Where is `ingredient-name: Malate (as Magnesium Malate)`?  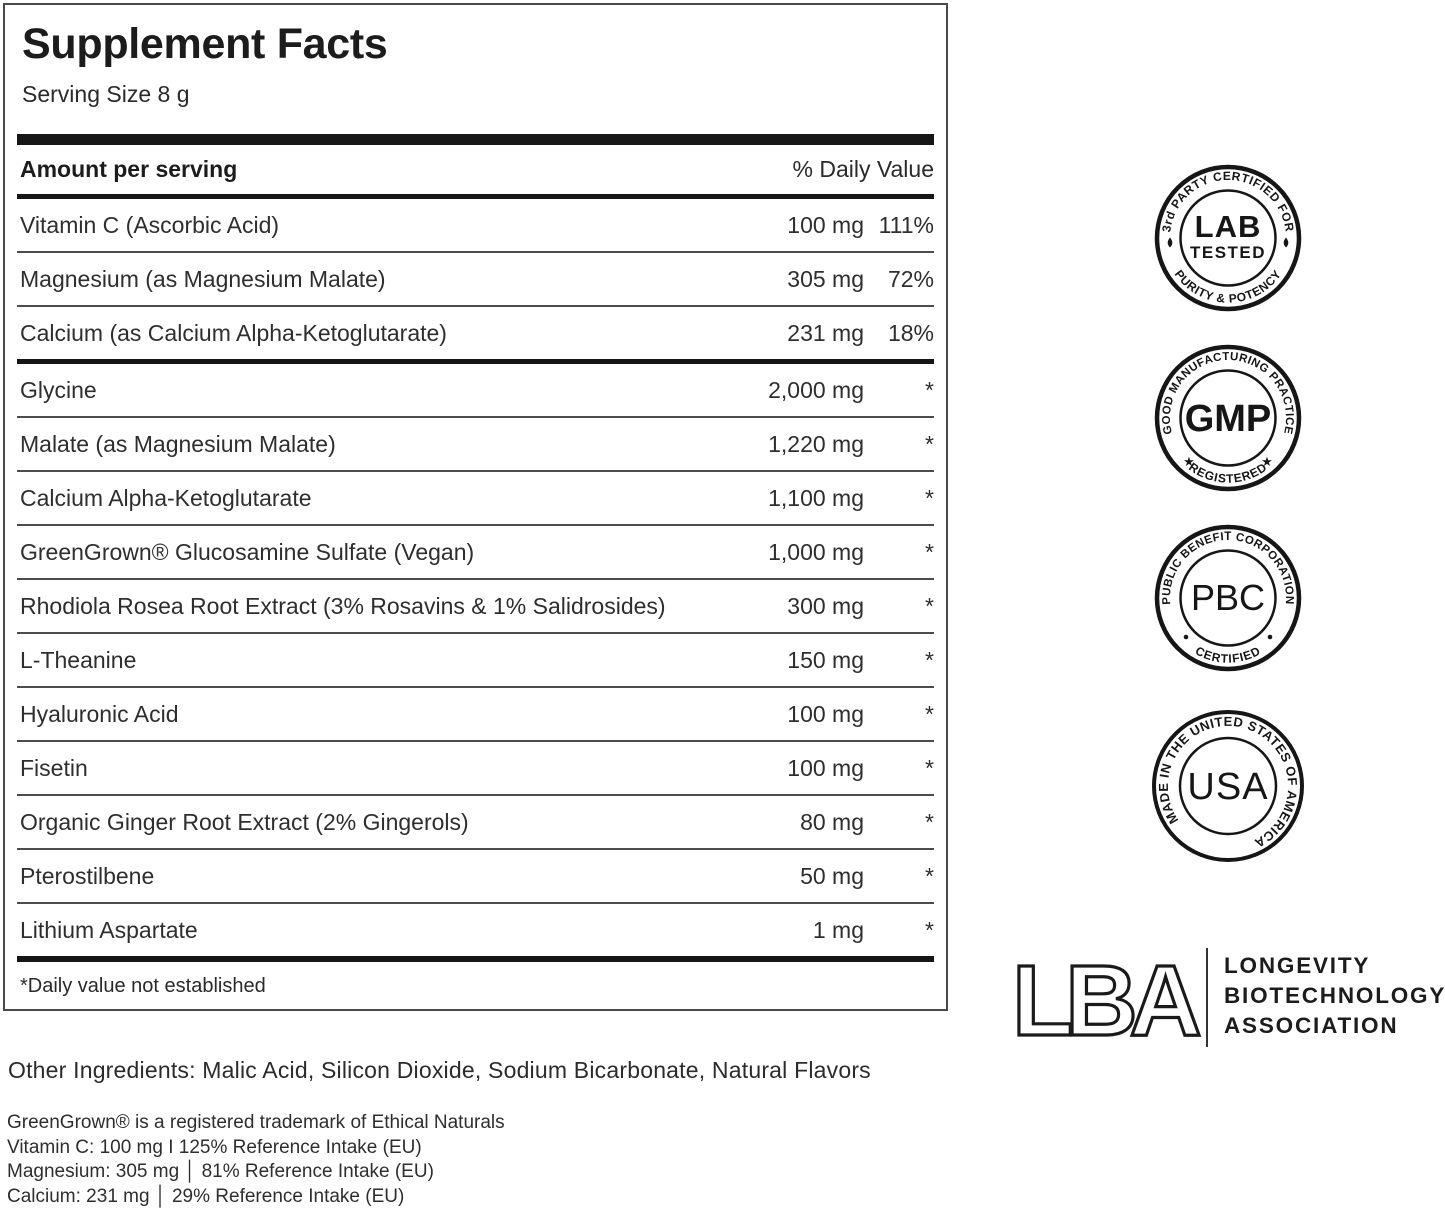
ingredient-name: Malate (as Magnesium Malate) is located at coordinates (392, 444).